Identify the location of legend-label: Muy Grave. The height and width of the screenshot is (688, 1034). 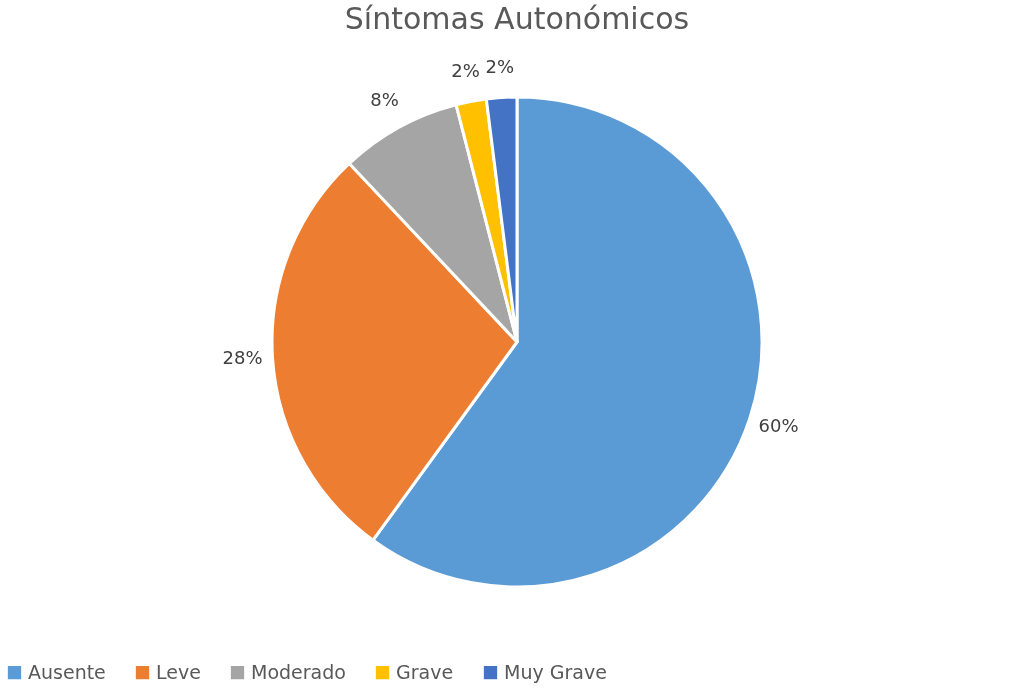
(555, 671).